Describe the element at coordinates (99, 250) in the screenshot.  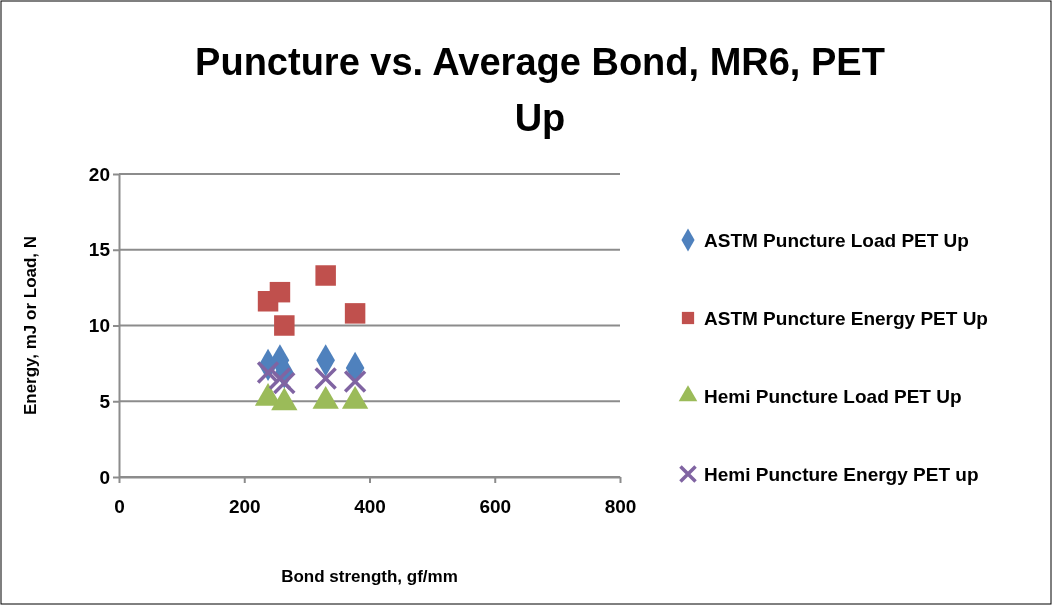
I see `y-tick-label: 15` at that location.